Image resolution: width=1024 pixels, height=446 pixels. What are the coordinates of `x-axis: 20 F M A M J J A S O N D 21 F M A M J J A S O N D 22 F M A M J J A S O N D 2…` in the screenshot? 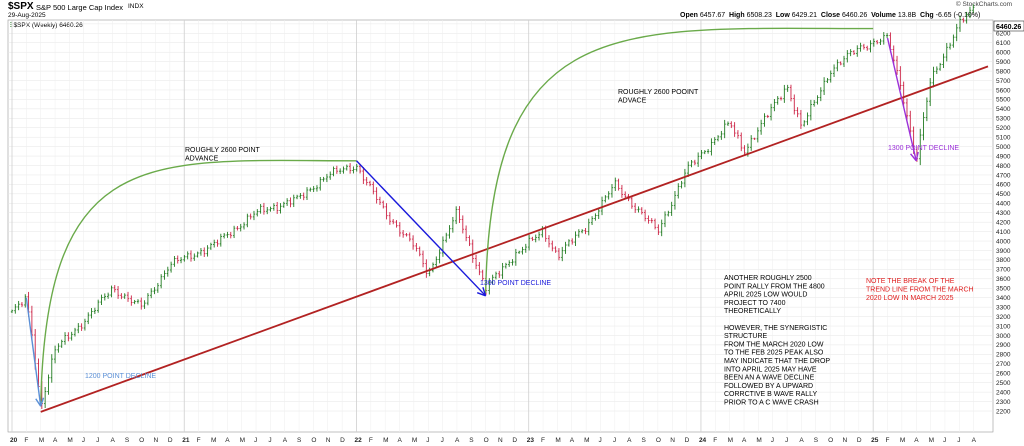 It's located at (493, 440).